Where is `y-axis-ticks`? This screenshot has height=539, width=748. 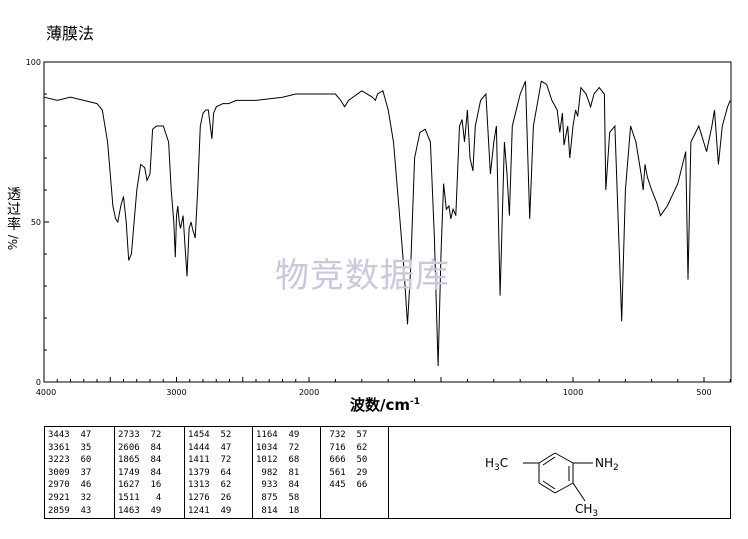 y-axis-ticks is located at coordinates (46, 222).